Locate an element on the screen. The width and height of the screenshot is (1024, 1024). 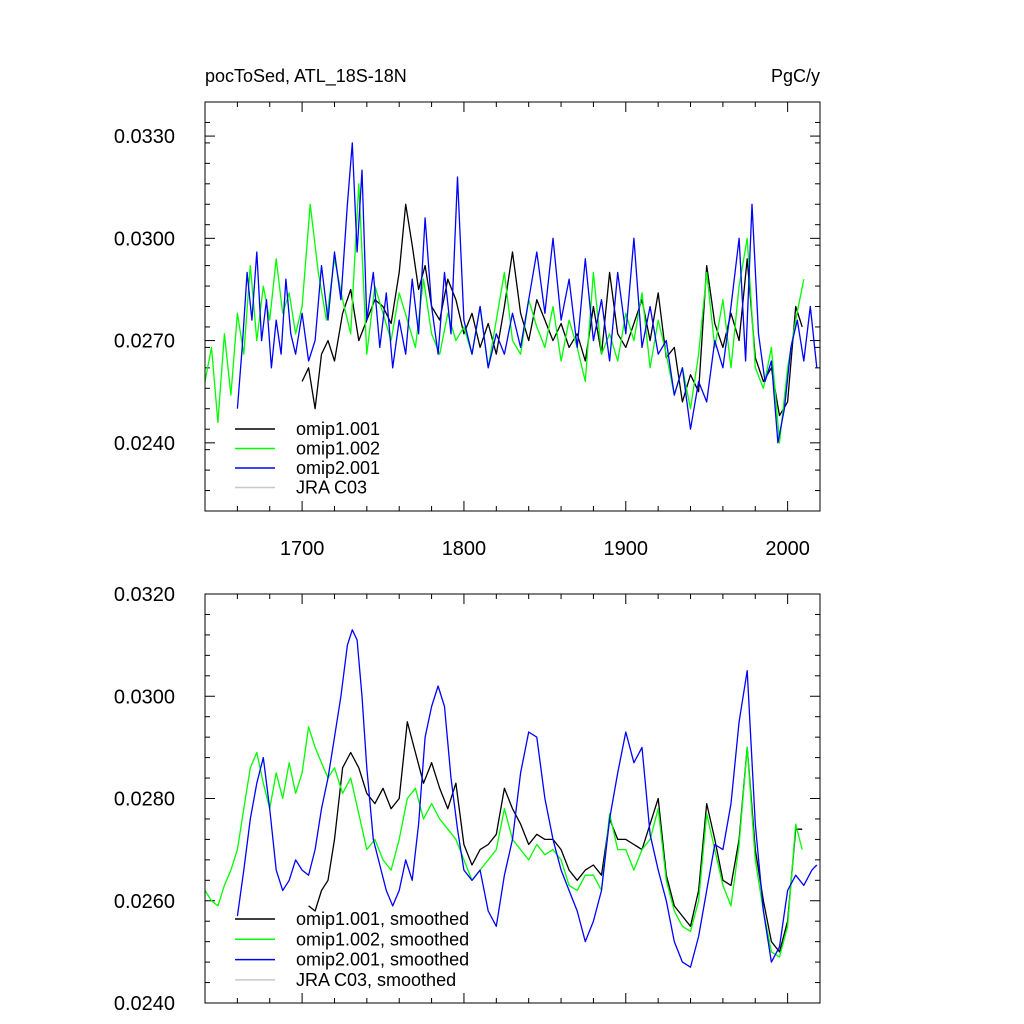
y-tick-label: 0.0270 is located at coordinates (144, 342).